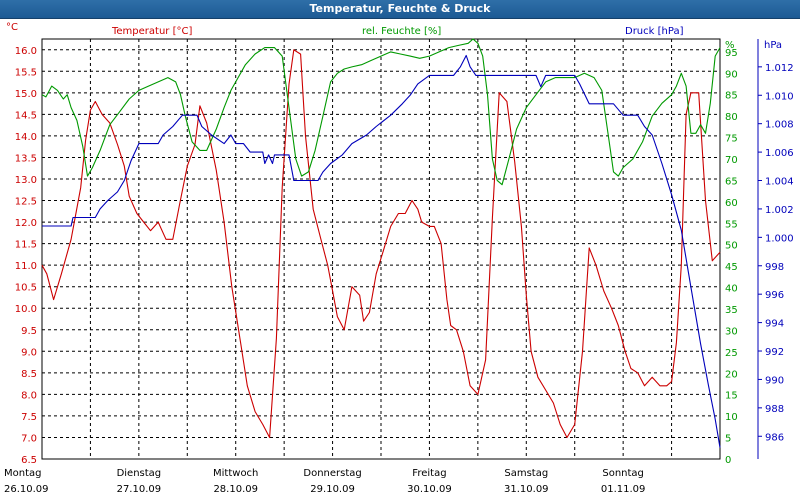 Image resolution: width=800 pixels, height=500 pixels. Describe the element at coordinates (623, 473) in the screenshot. I see `x-axis-day-label: Sonntag` at that location.